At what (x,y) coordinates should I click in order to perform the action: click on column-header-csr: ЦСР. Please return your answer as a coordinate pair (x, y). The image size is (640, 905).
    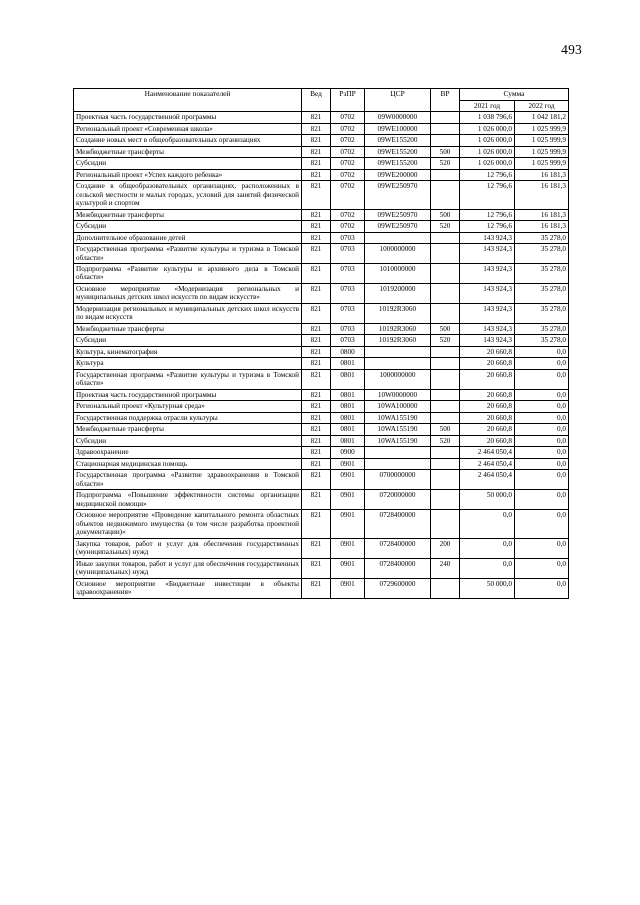
    Looking at the image, I should click on (397, 100).